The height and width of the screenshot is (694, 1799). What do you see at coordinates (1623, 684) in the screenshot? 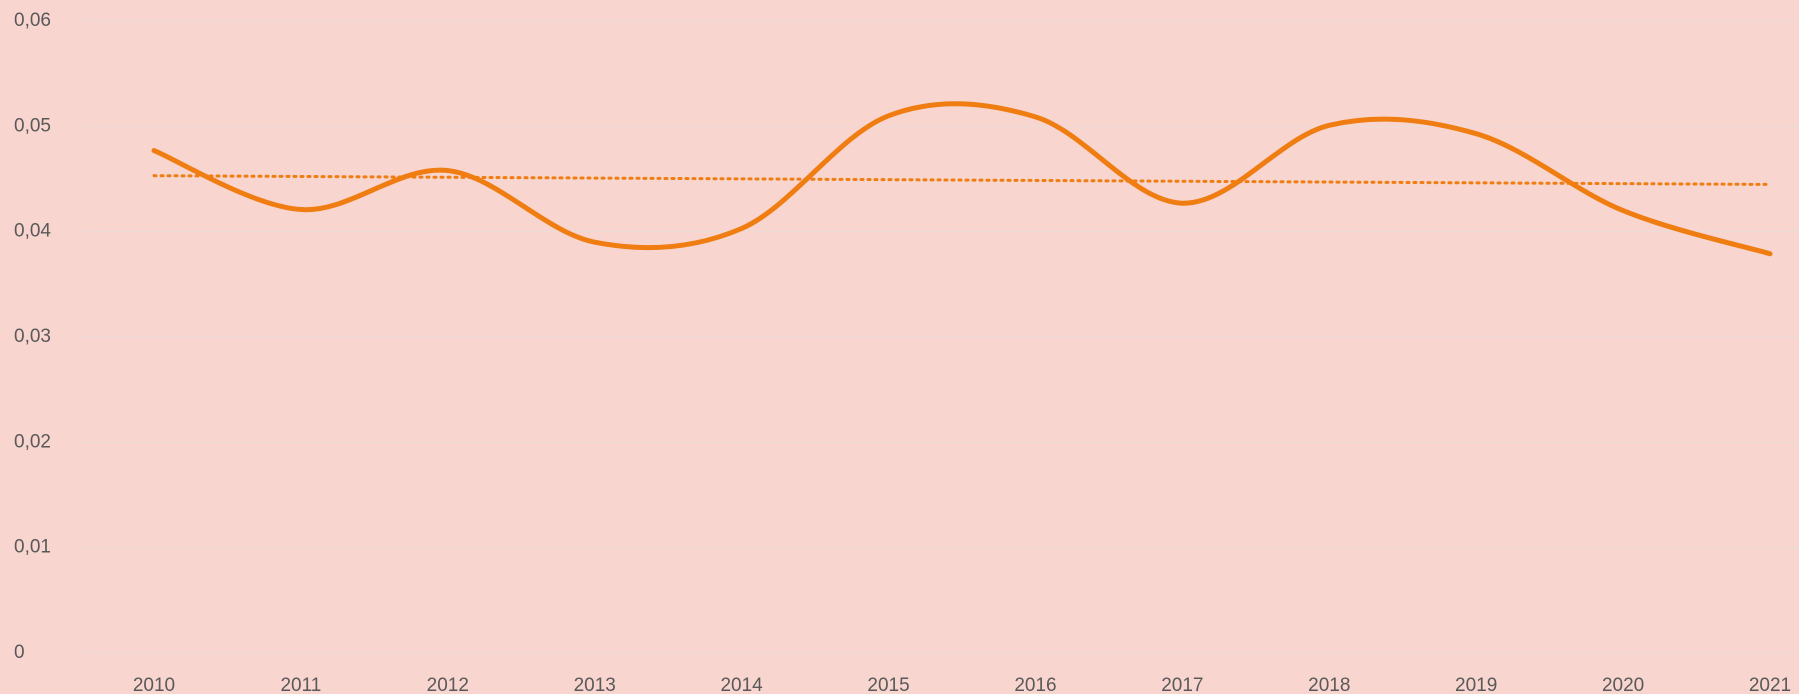
I see `x-tick-label: 2020` at bounding box center [1623, 684].